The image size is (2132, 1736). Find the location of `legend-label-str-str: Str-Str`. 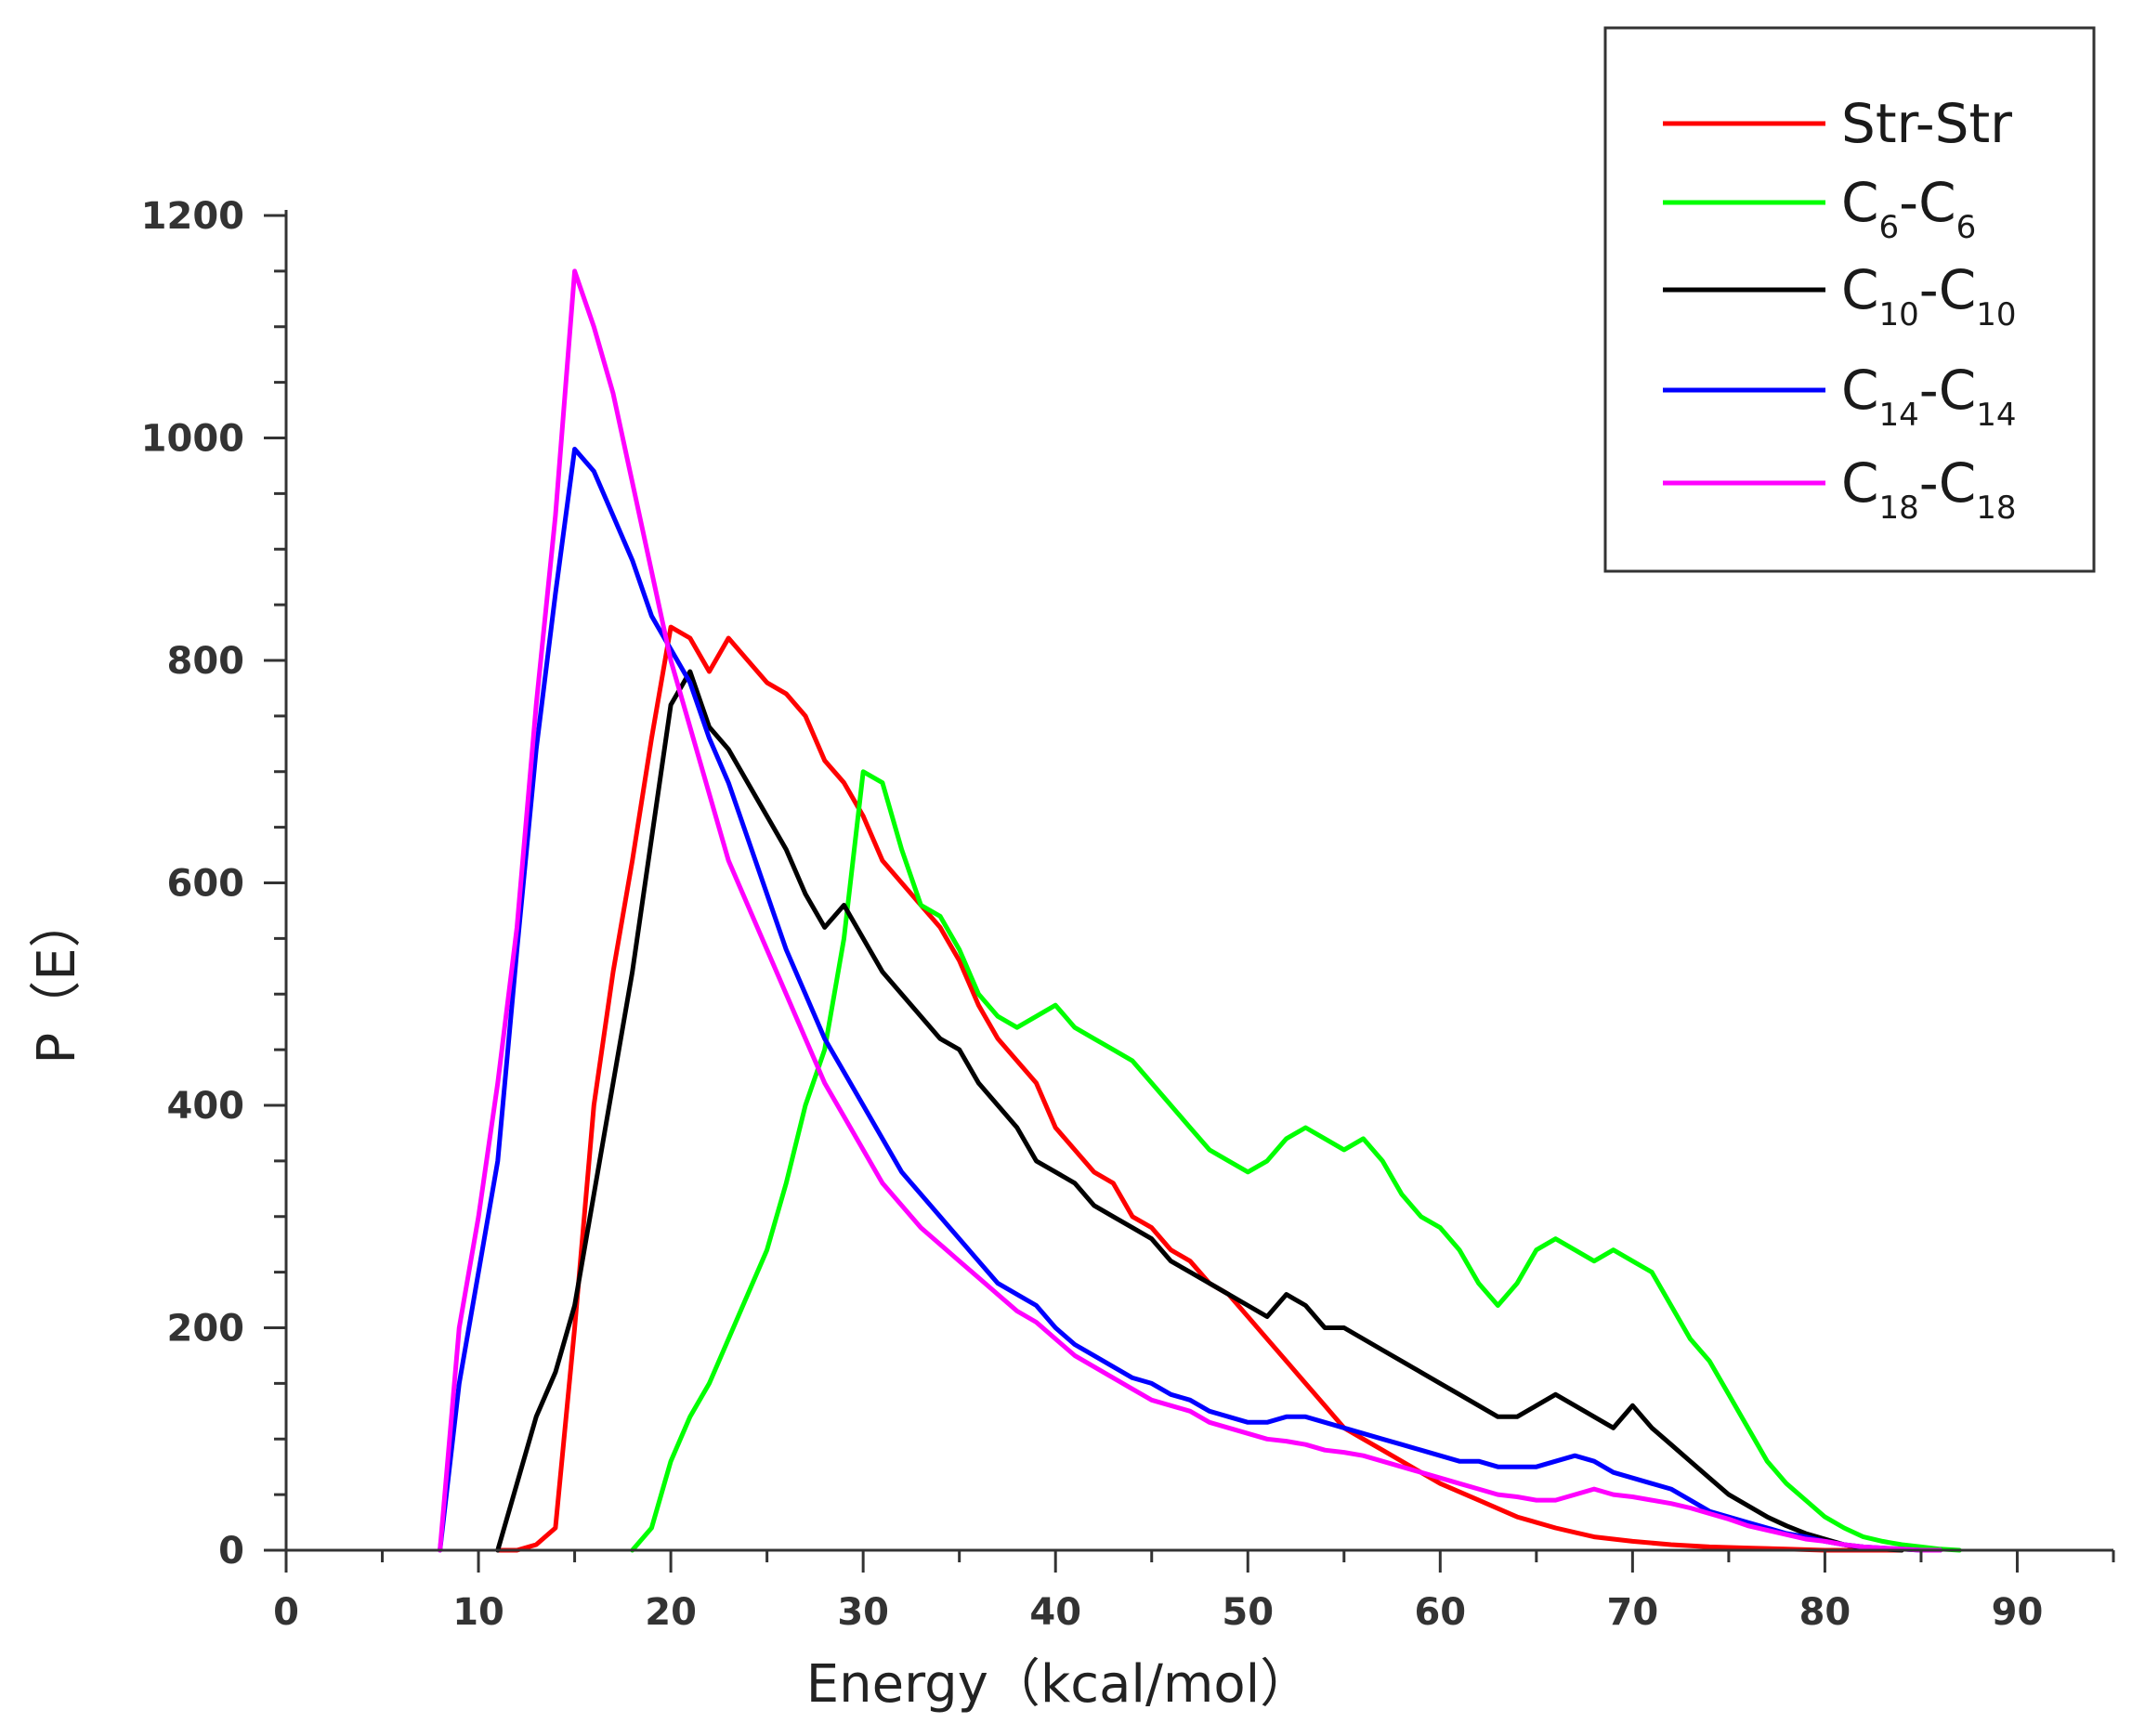

legend-label-str-str: Str-Str is located at coordinates (1926, 124).